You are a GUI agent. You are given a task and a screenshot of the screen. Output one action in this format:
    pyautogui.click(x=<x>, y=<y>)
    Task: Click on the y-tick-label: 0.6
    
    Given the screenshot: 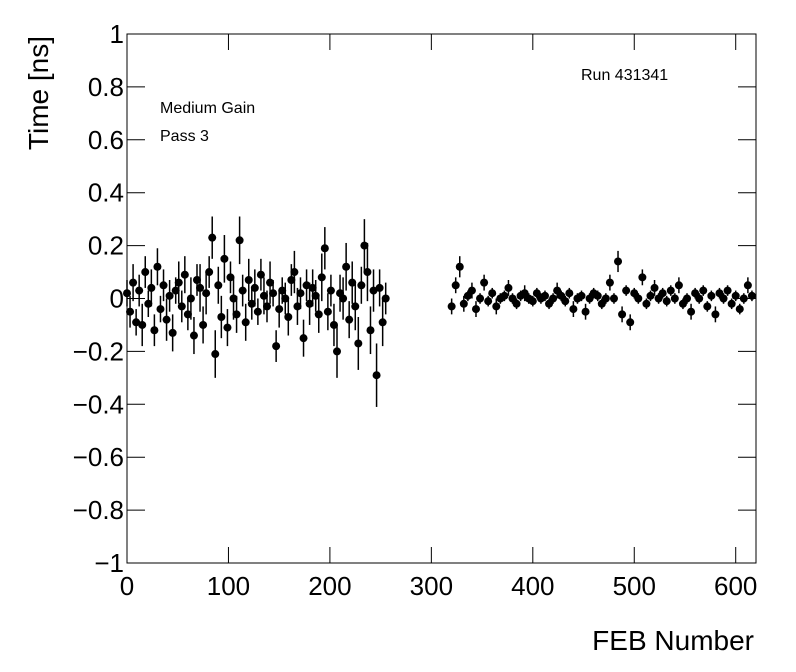 What is the action you would take?
    pyautogui.click(x=106, y=140)
    